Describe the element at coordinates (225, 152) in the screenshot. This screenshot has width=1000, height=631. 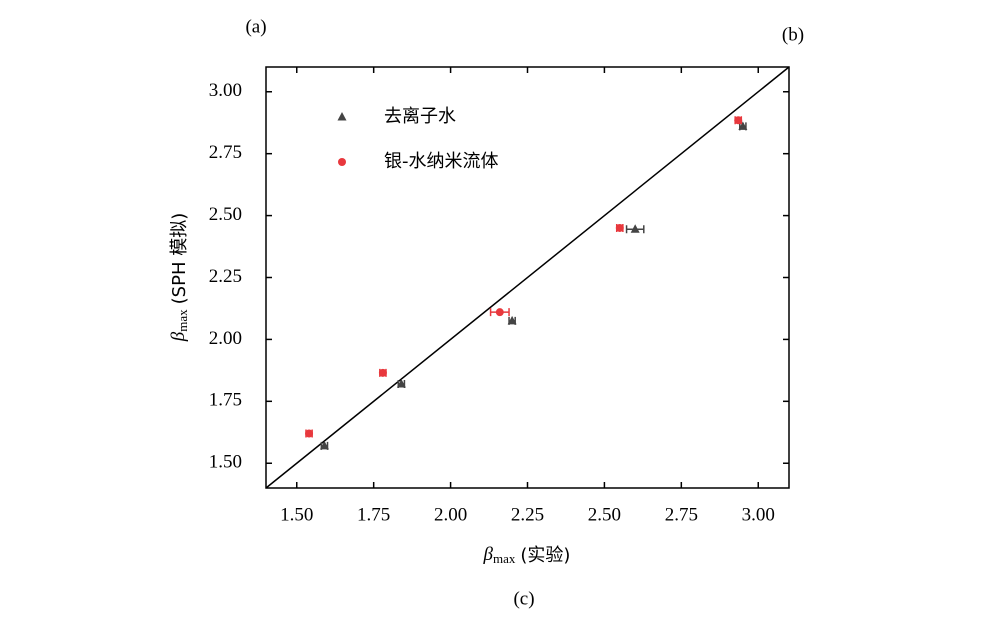
I see `y-tick-label: 2.75` at that location.